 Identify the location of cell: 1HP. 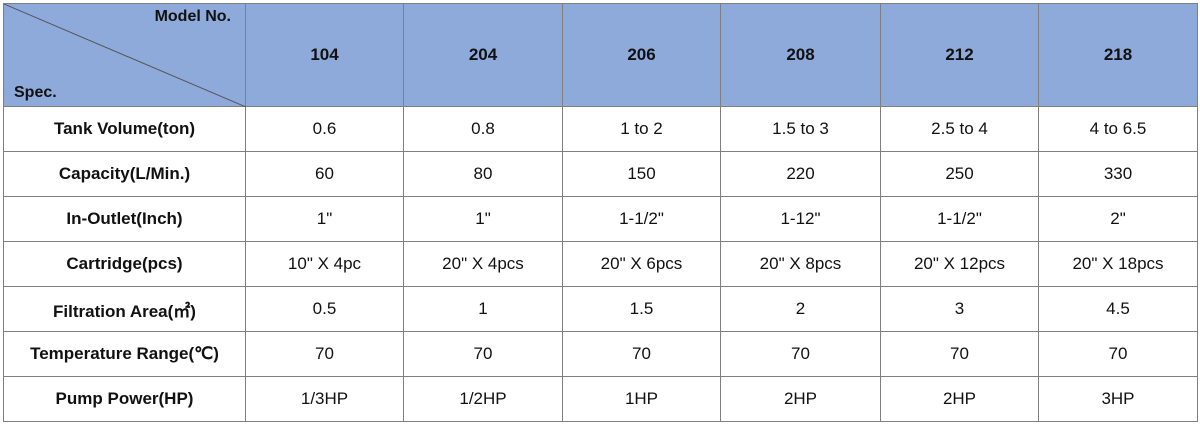
(641, 399).